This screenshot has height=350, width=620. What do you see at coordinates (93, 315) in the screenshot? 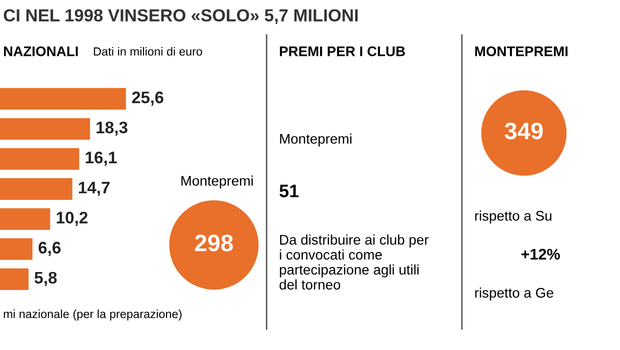
I see `text: mi nazionale (per la preparazione)` at bounding box center [93, 315].